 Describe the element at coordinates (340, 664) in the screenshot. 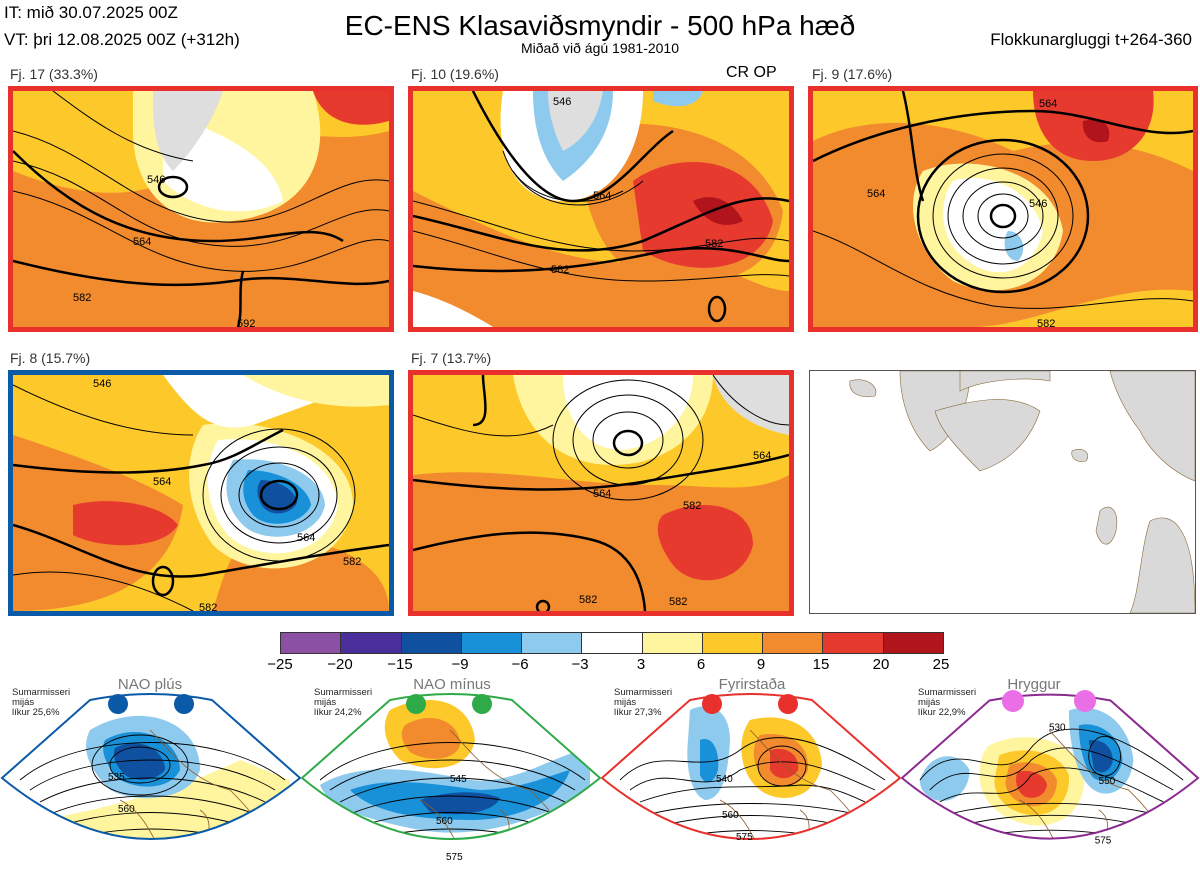

I see `colorbar-tick: −20` at that location.